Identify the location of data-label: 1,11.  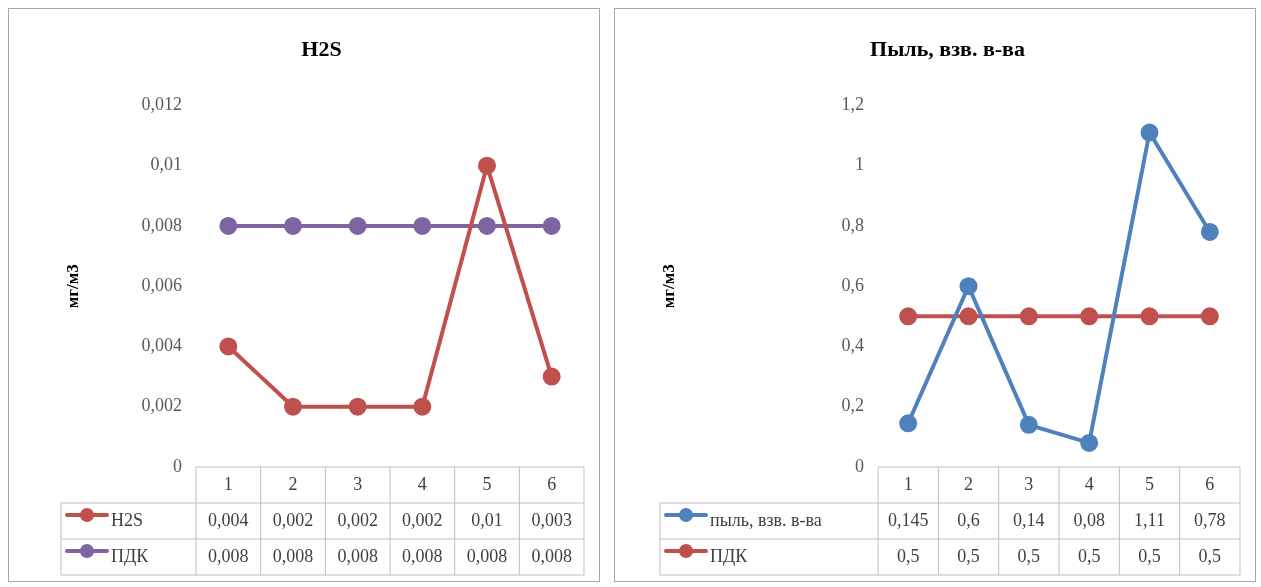
(1149, 519).